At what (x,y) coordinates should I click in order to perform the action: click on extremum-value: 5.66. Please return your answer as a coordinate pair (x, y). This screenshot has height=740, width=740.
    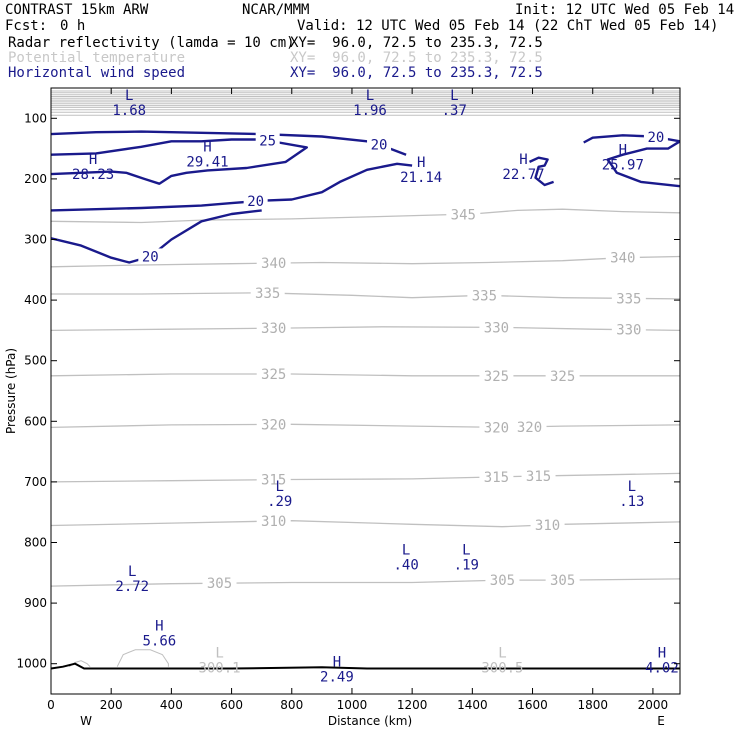
    Looking at the image, I should click on (159, 641).